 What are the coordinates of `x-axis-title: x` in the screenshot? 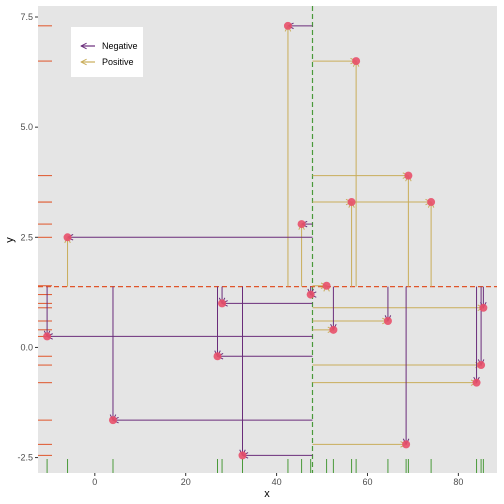 It's located at (267, 494).